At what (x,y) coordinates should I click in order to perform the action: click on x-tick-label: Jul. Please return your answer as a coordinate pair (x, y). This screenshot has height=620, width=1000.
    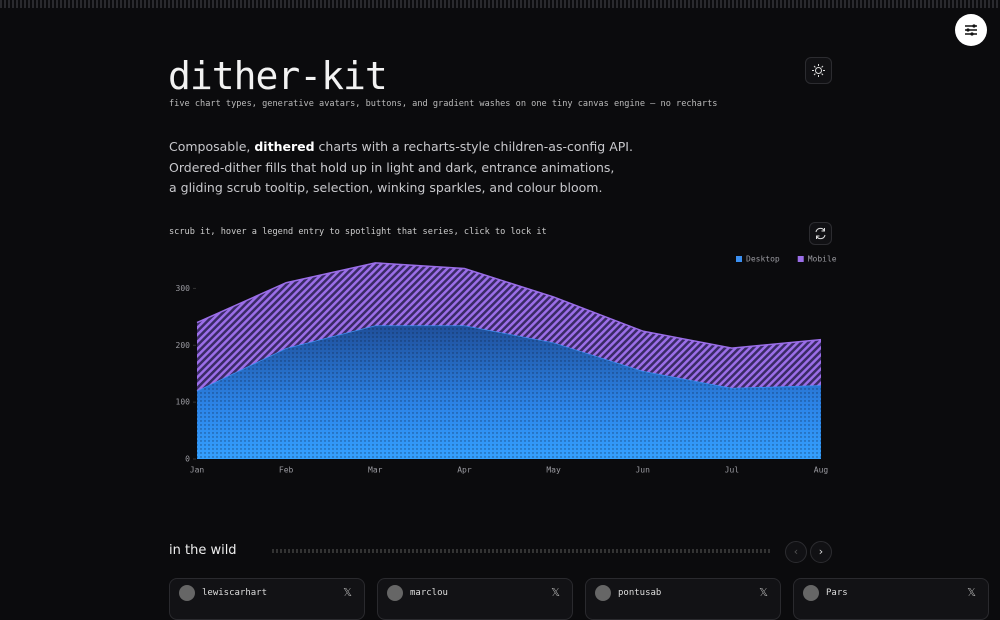
    Looking at the image, I should click on (732, 470).